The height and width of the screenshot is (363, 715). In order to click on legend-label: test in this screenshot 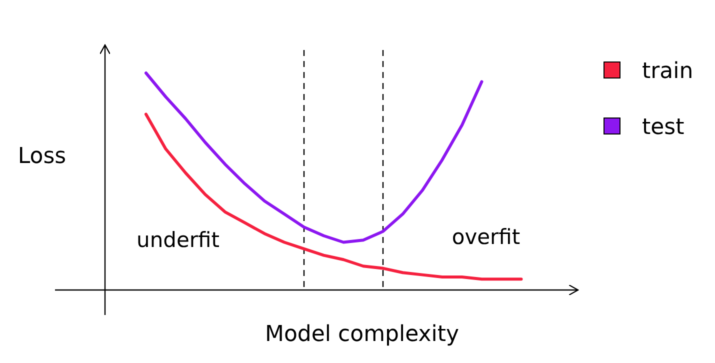, I will do `click(663, 127)`.